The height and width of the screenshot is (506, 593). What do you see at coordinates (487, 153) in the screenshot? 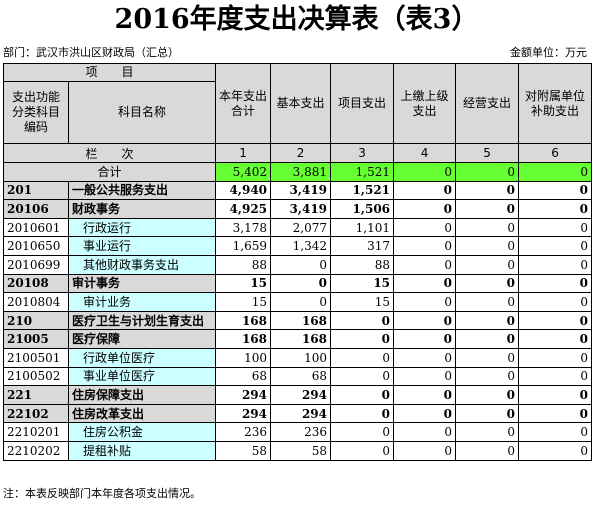
I see `column-number: 5` at bounding box center [487, 153].